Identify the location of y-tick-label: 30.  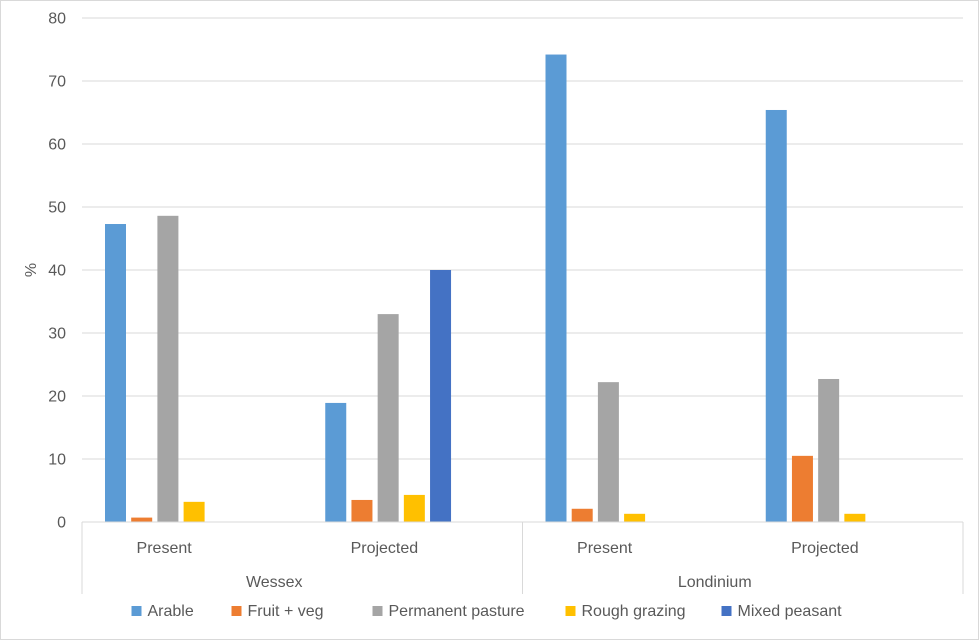
(57, 334).